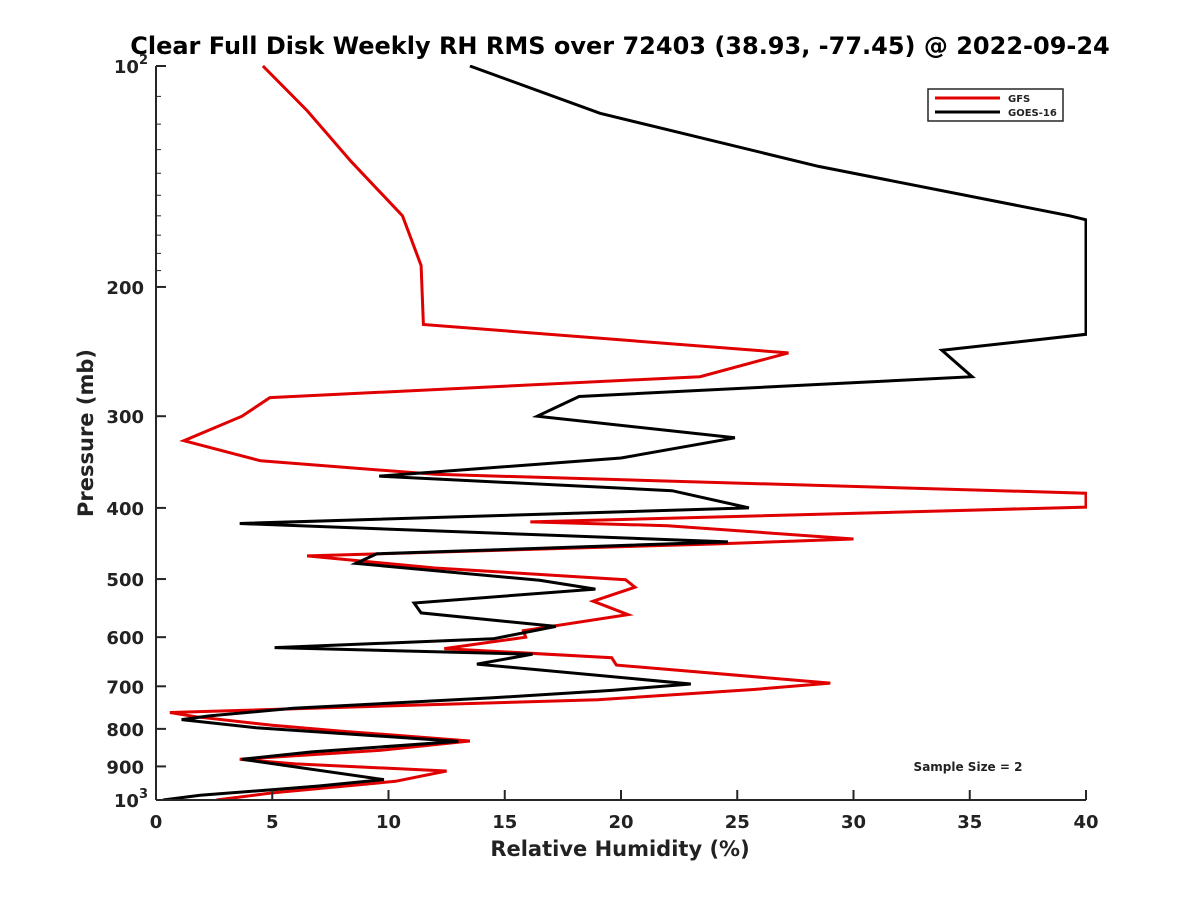 Image resolution: width=1200 pixels, height=900 pixels. What do you see at coordinates (131, 65) in the screenshot?
I see `y-tick-label: 10²` at bounding box center [131, 65].